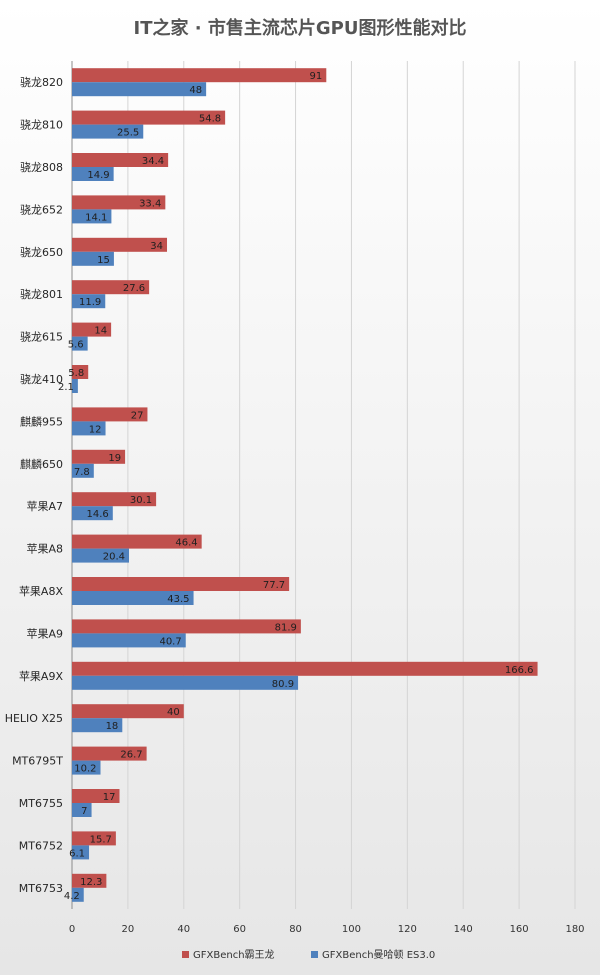 The width and height of the screenshot is (600, 975). Describe the element at coordinates (96, 217) in the screenshot. I see `data-label: 14.1` at that location.